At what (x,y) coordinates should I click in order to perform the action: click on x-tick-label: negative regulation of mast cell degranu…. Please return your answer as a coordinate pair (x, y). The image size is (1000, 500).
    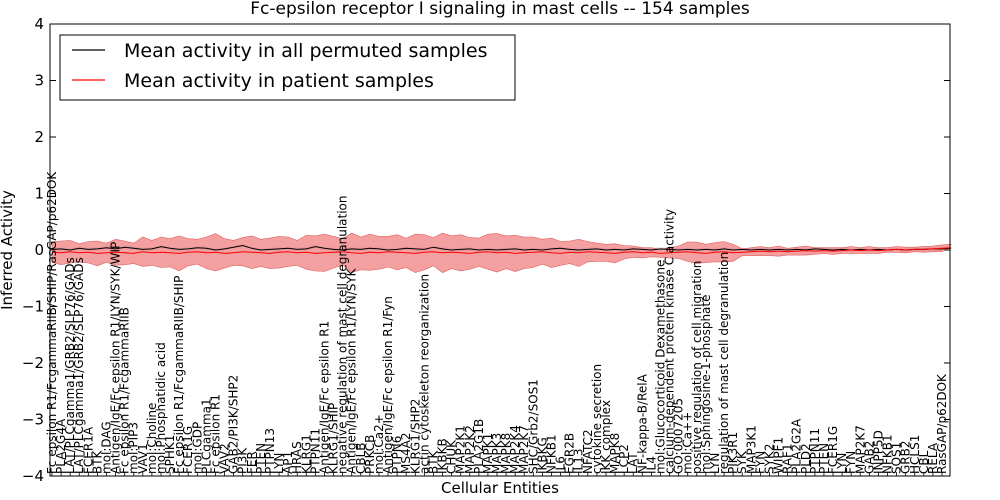
    Looking at the image, I should click on (343, 334).